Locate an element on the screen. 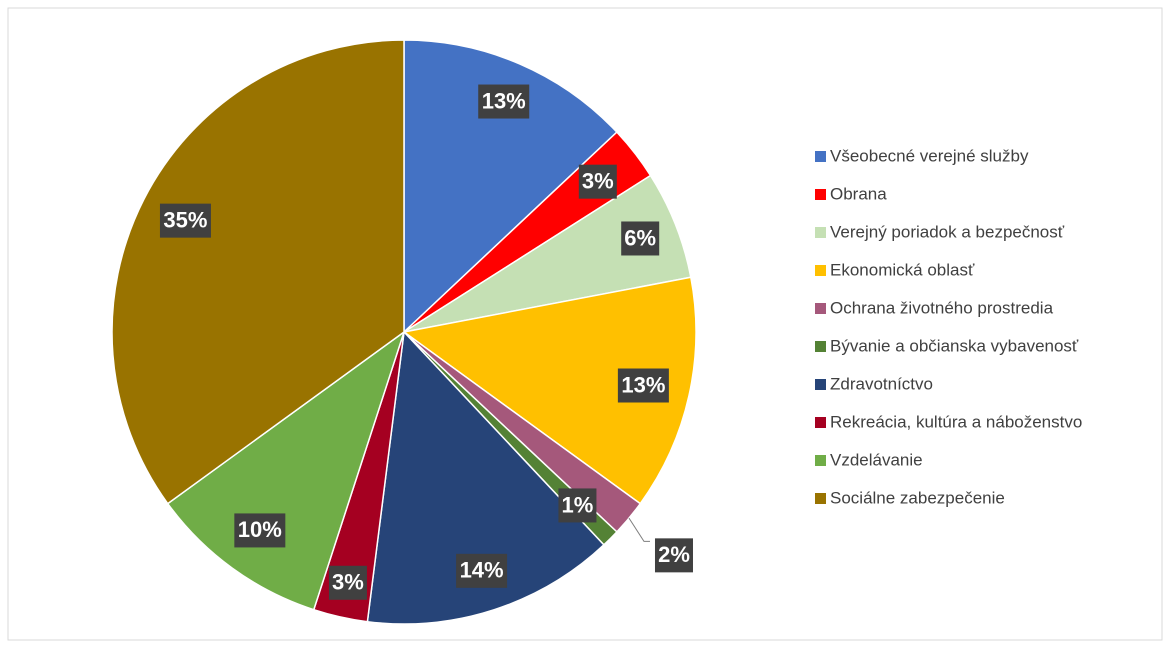 The image size is (1170, 653). data-label: 1% is located at coordinates (578, 504).